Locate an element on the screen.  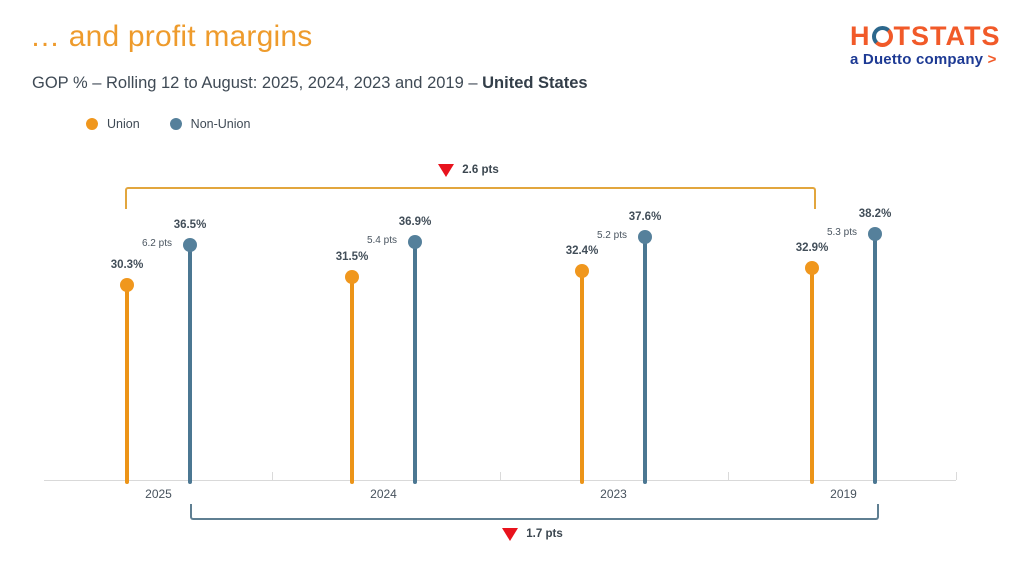
top-bracket is located at coordinates (470, 198).